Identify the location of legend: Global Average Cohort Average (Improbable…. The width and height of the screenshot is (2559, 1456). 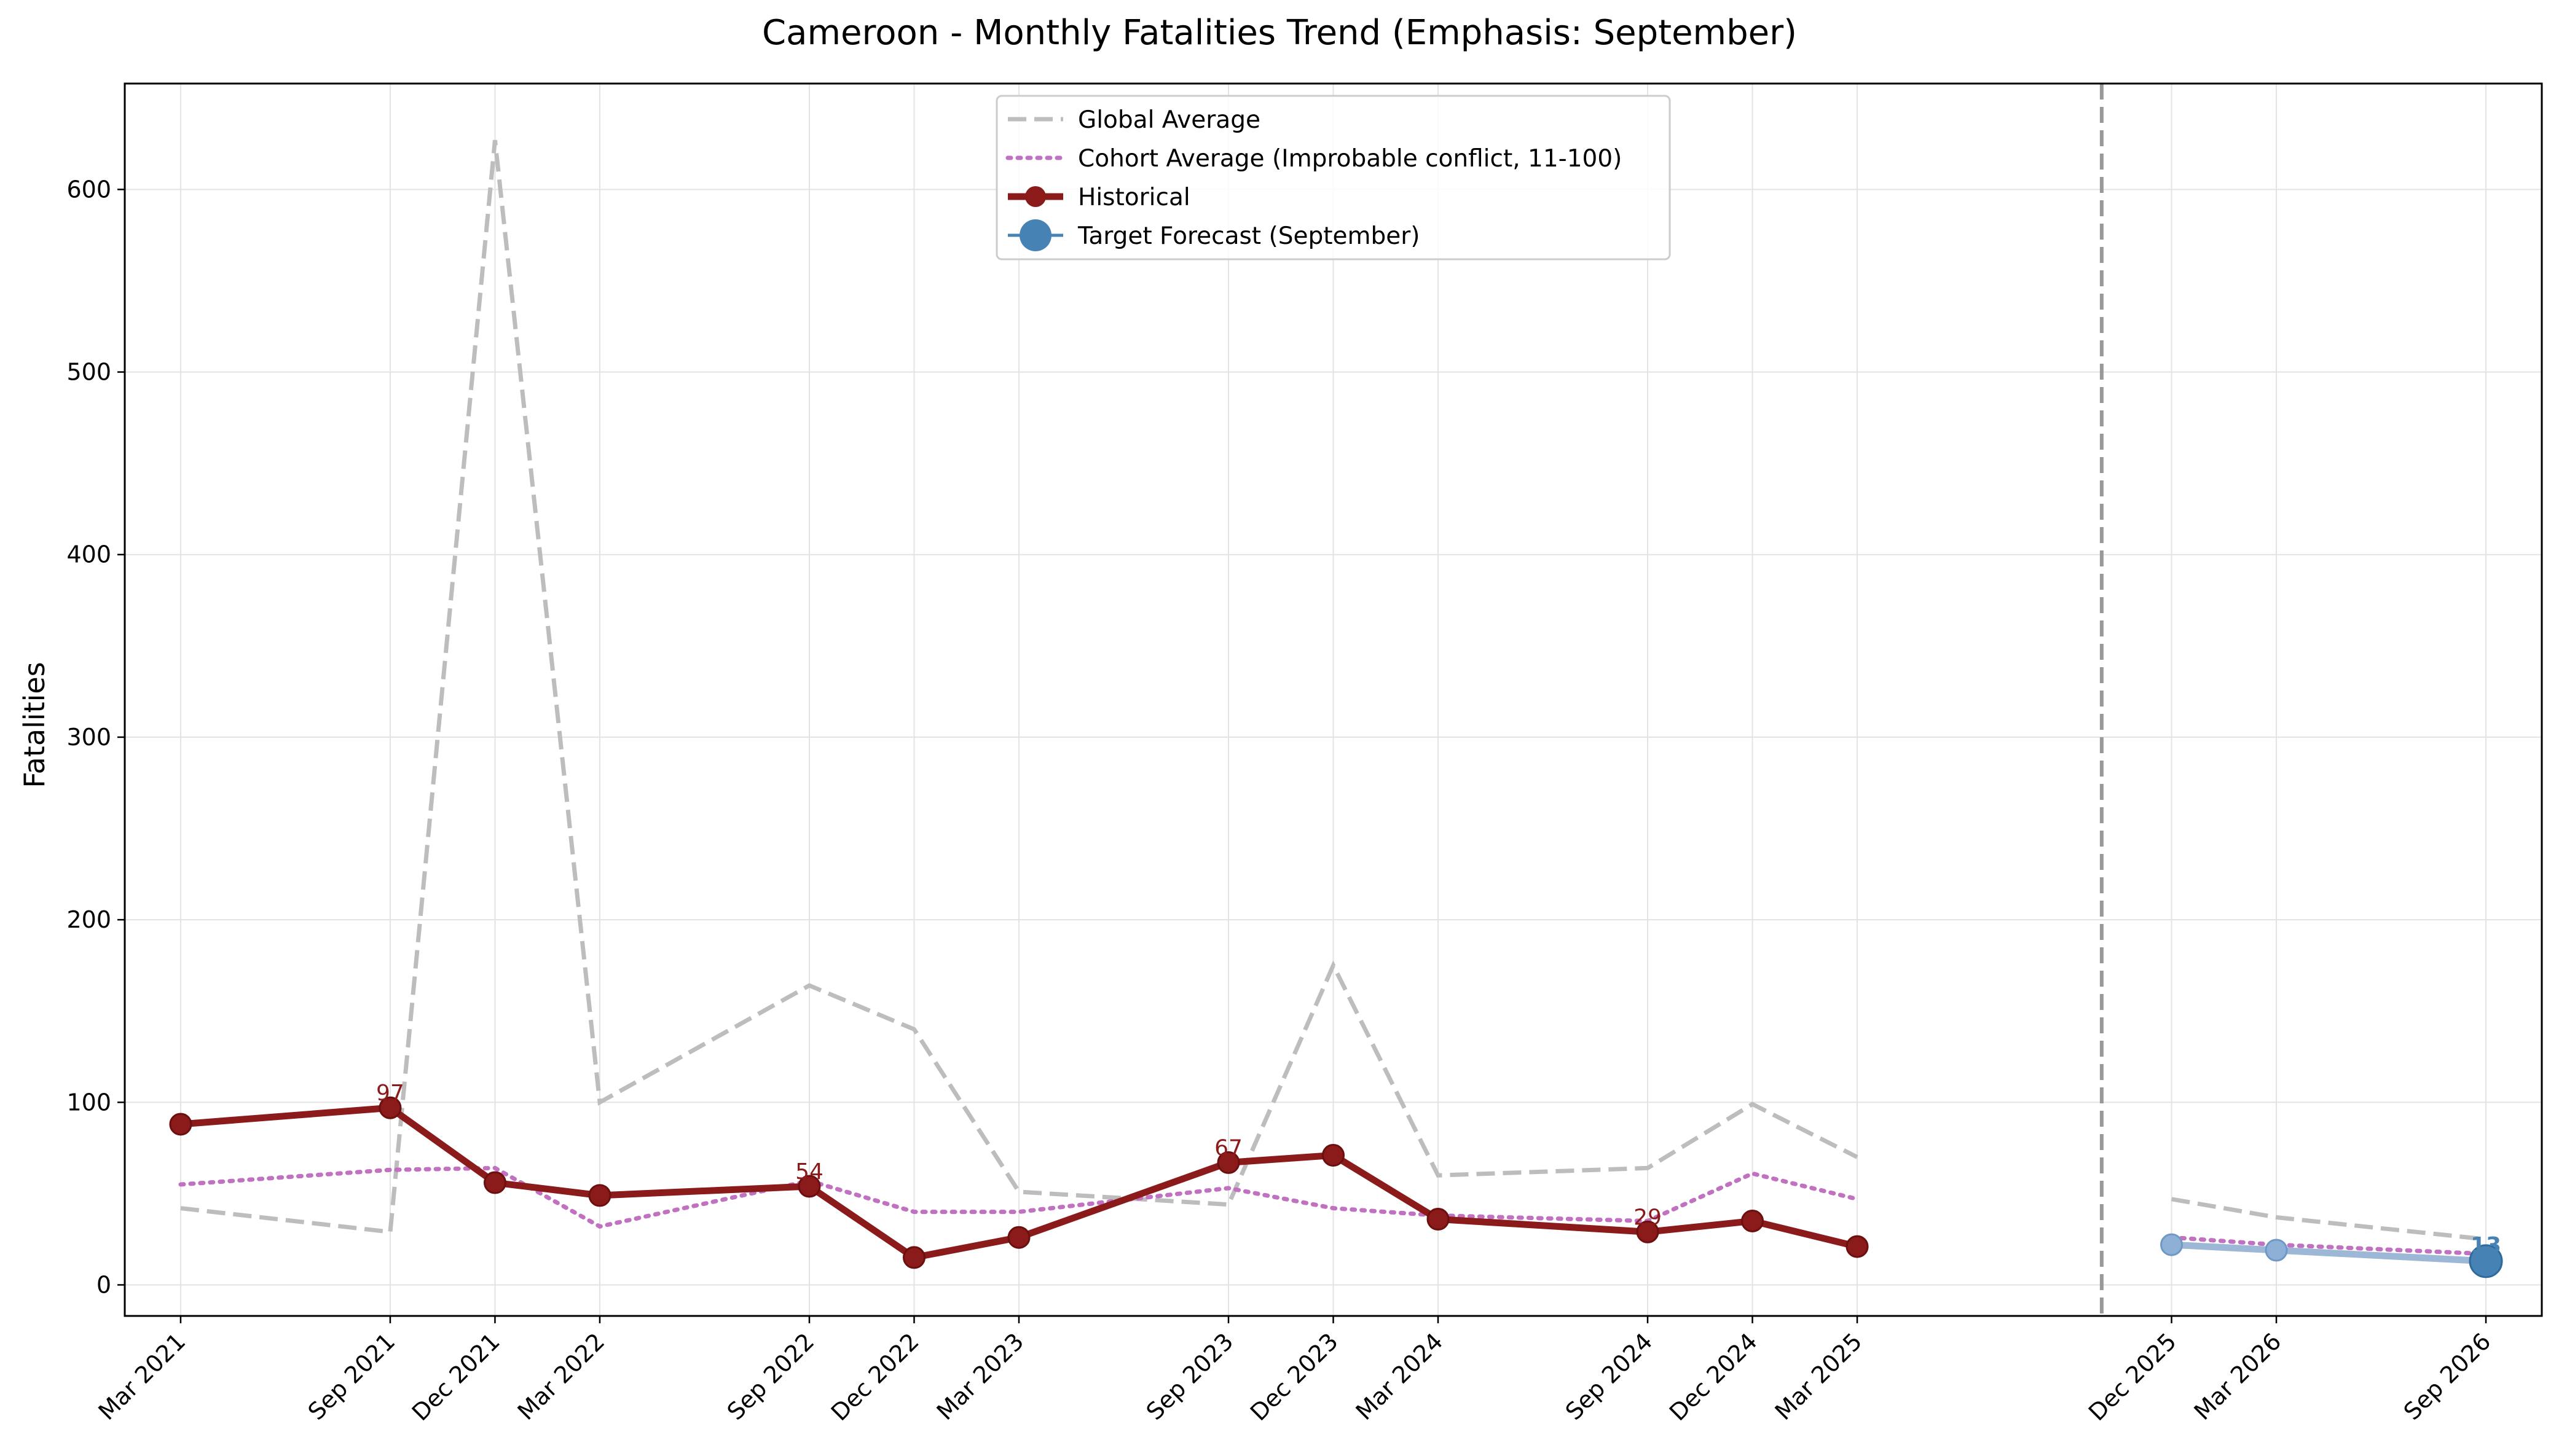
(1333, 177).